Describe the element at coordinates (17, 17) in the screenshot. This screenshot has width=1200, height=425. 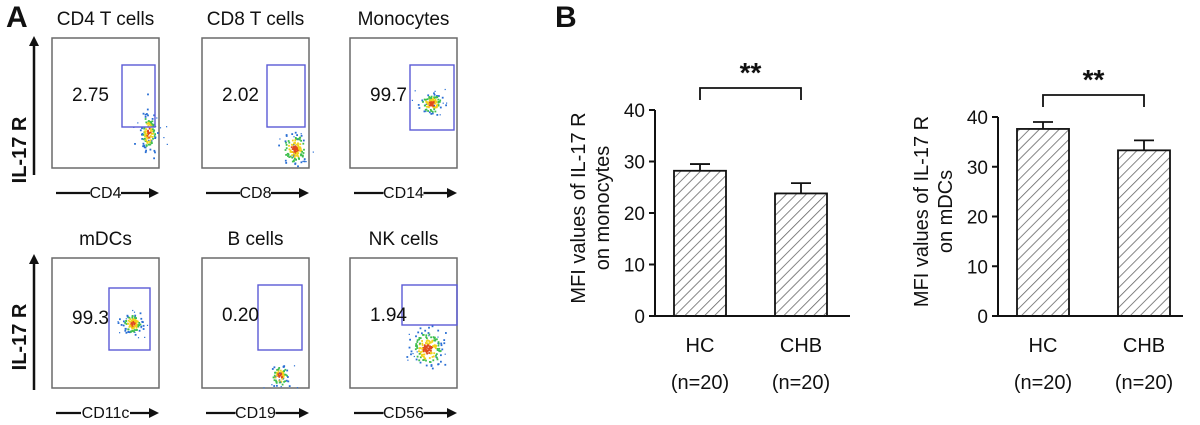
I see `panel-a-label: A` at that location.